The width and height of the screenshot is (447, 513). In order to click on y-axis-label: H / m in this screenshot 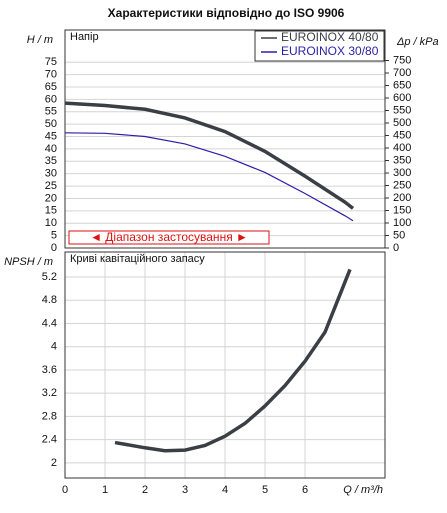, I will do `click(40, 40)`.